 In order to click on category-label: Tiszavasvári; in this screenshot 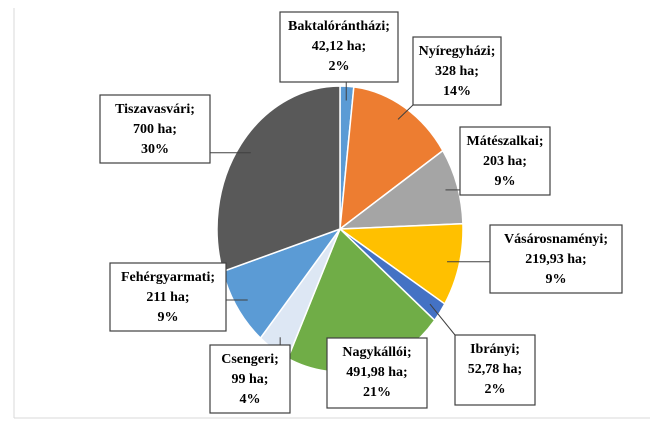, I will do `click(155, 109)`.